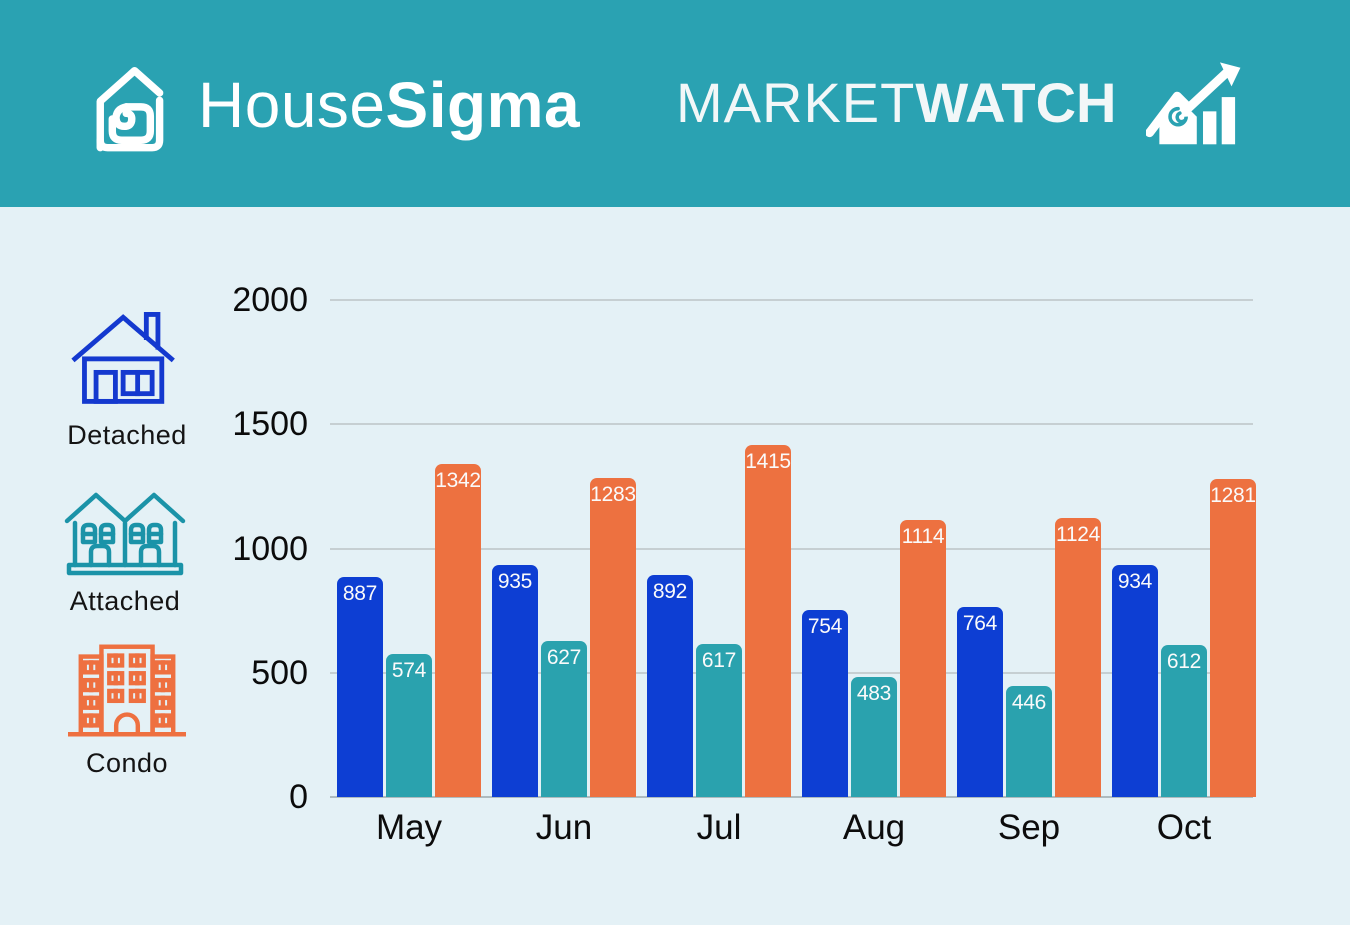  I want to click on legend-item-attached: Attached, so click(125, 548).